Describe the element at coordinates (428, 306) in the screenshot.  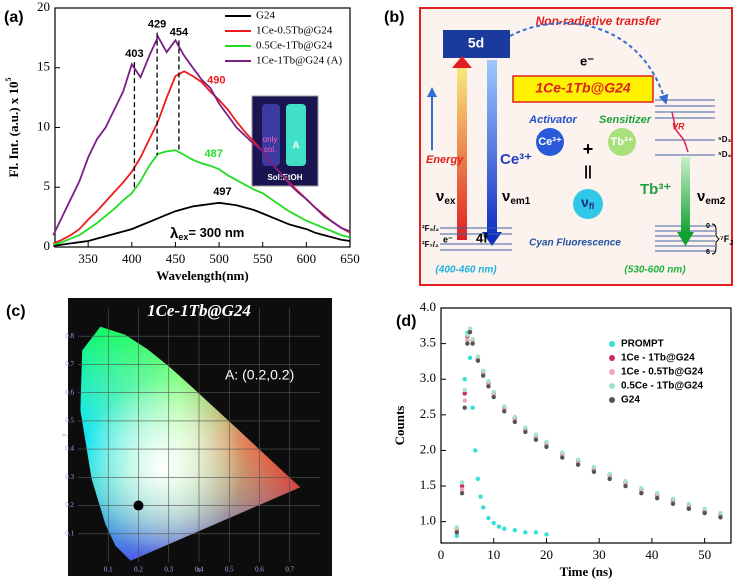
I see `y-tick-label: 4.0` at that location.